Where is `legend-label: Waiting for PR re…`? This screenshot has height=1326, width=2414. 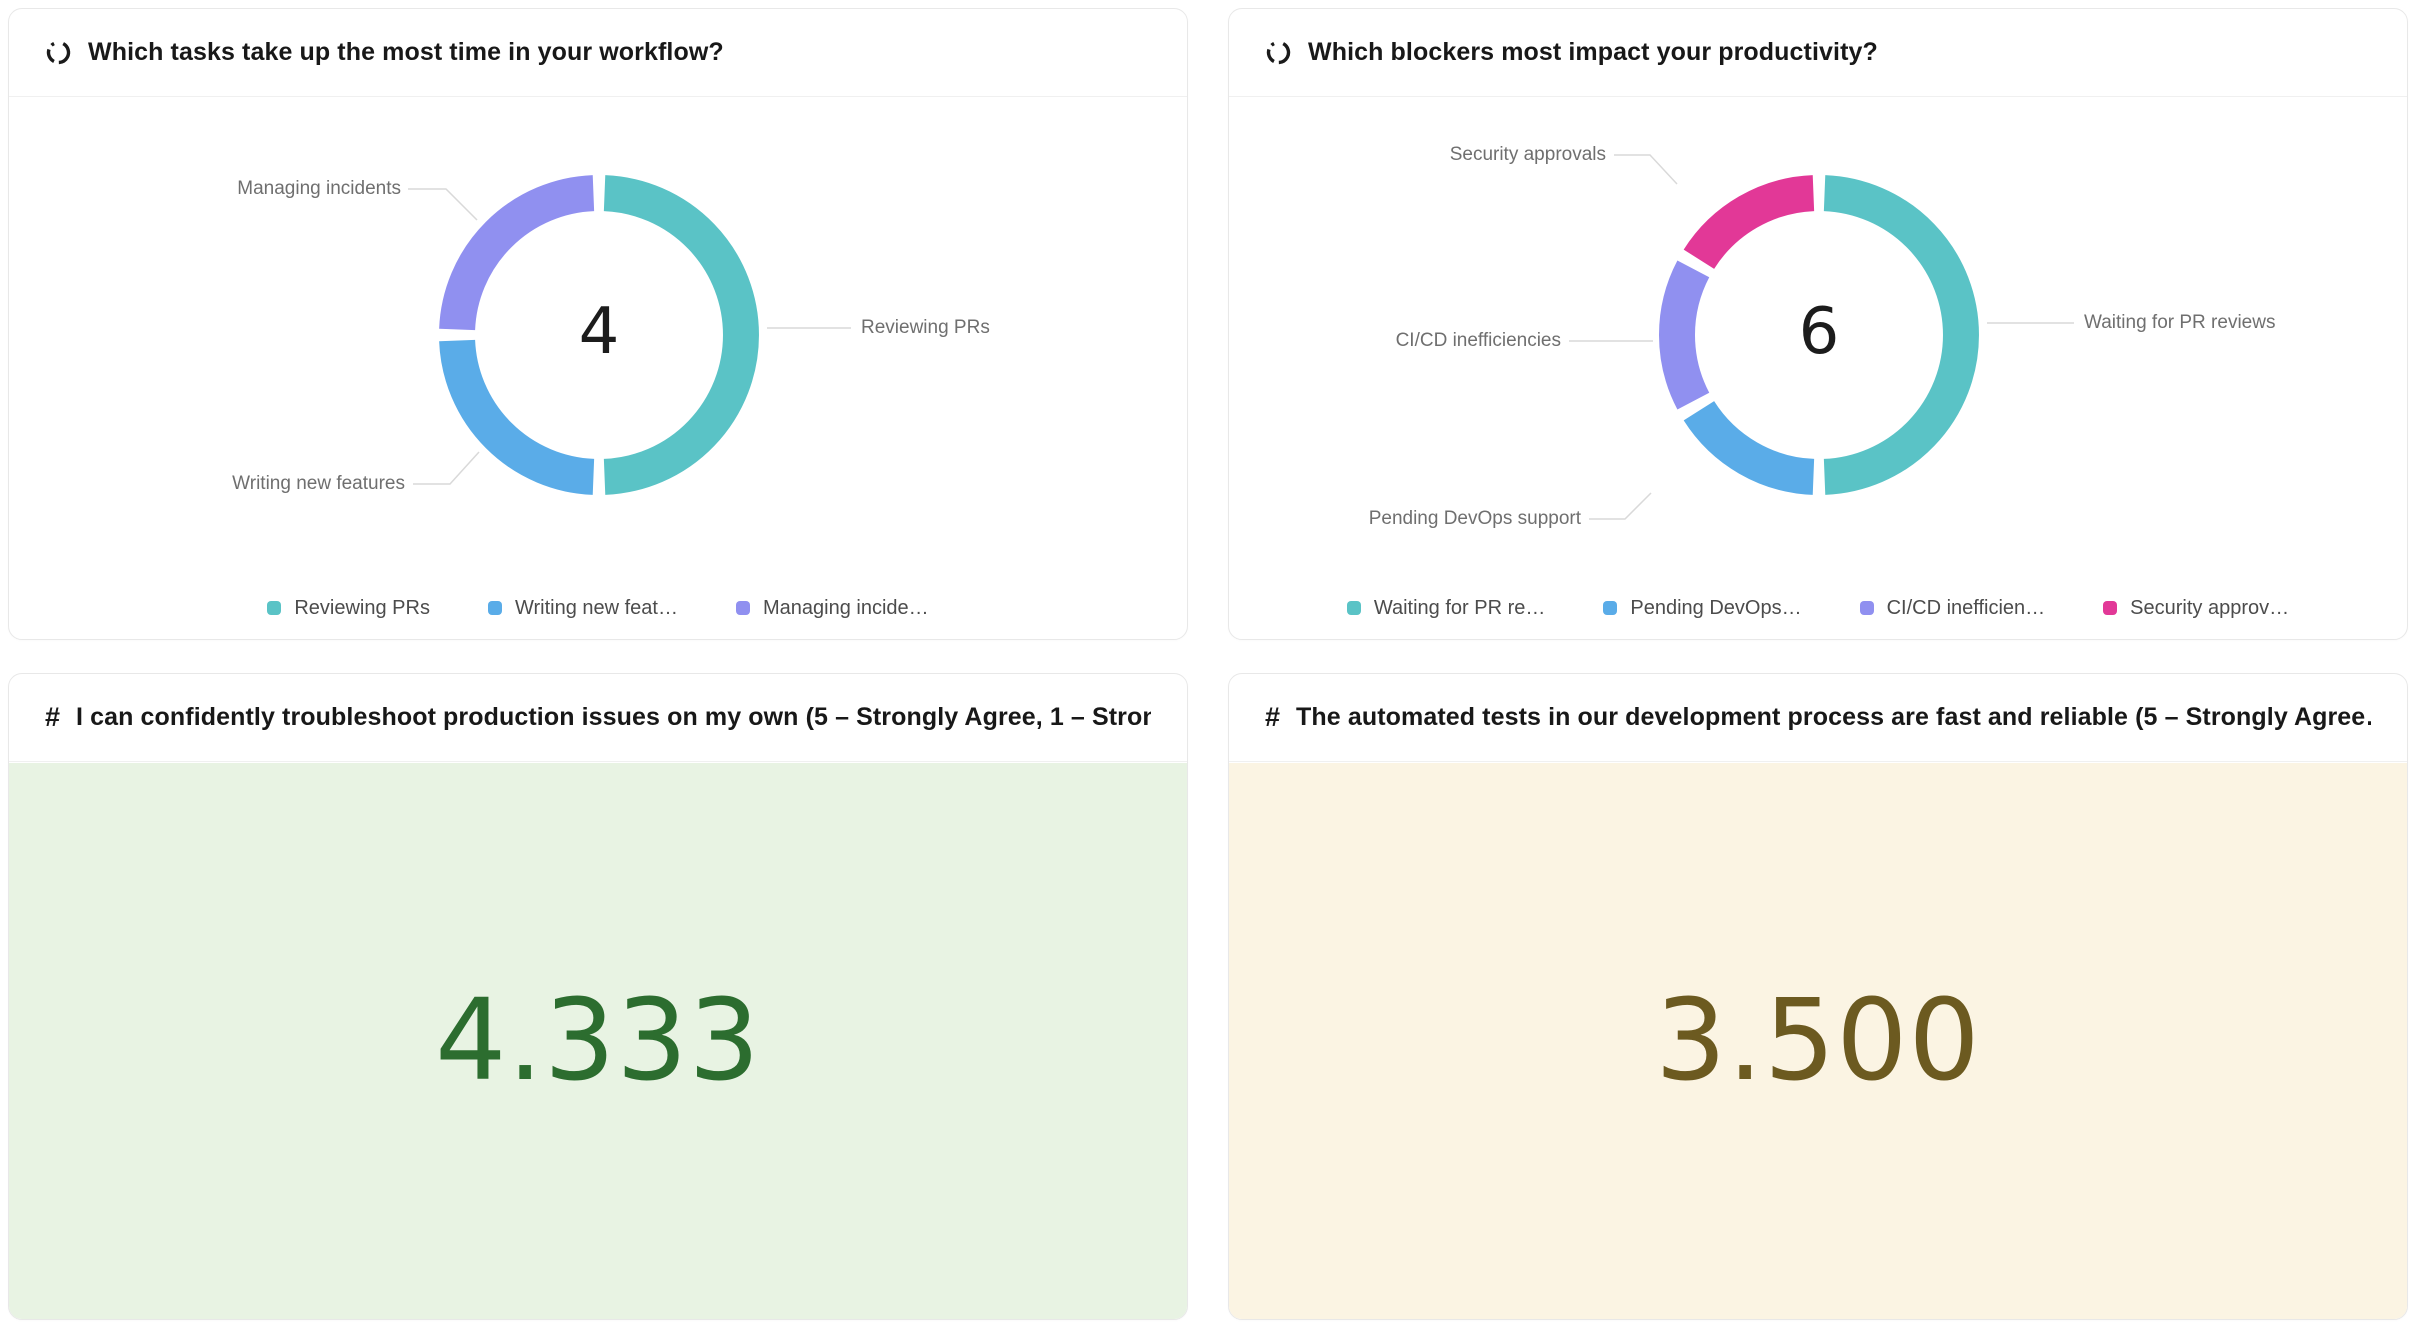 legend-label: Waiting for PR re… is located at coordinates (1459, 607).